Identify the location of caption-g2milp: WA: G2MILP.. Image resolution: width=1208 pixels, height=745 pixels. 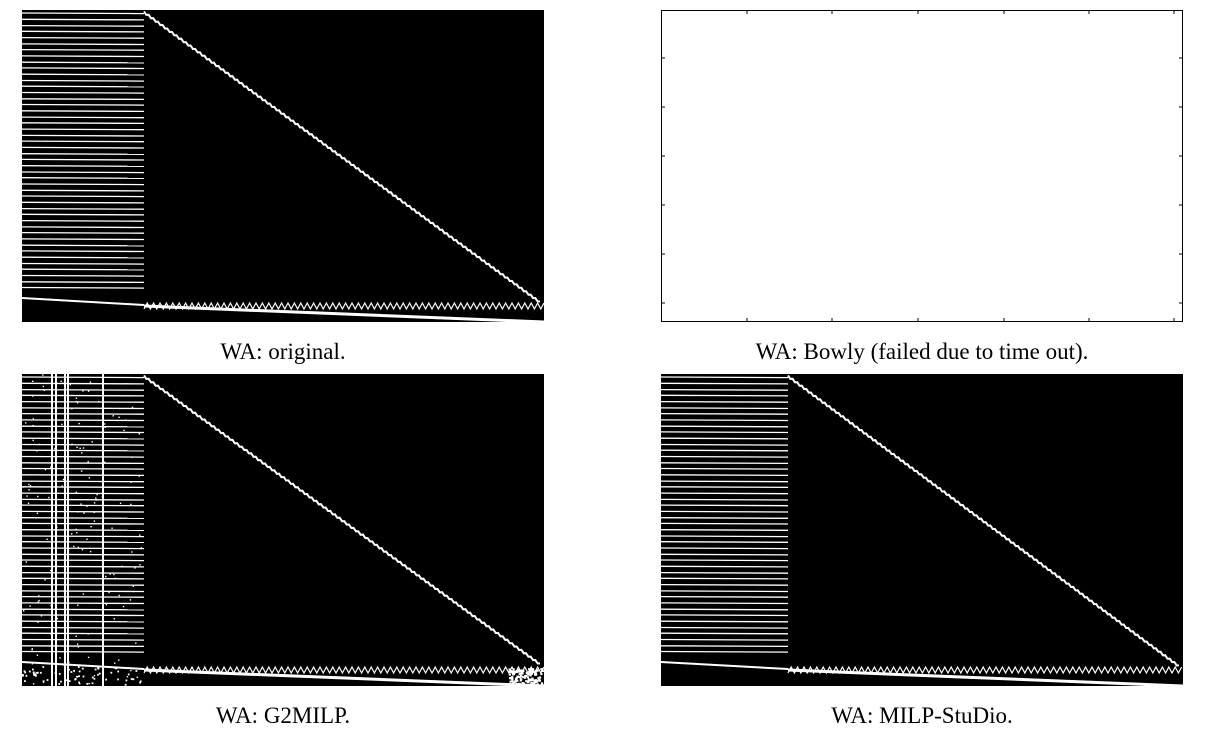
(283, 715).